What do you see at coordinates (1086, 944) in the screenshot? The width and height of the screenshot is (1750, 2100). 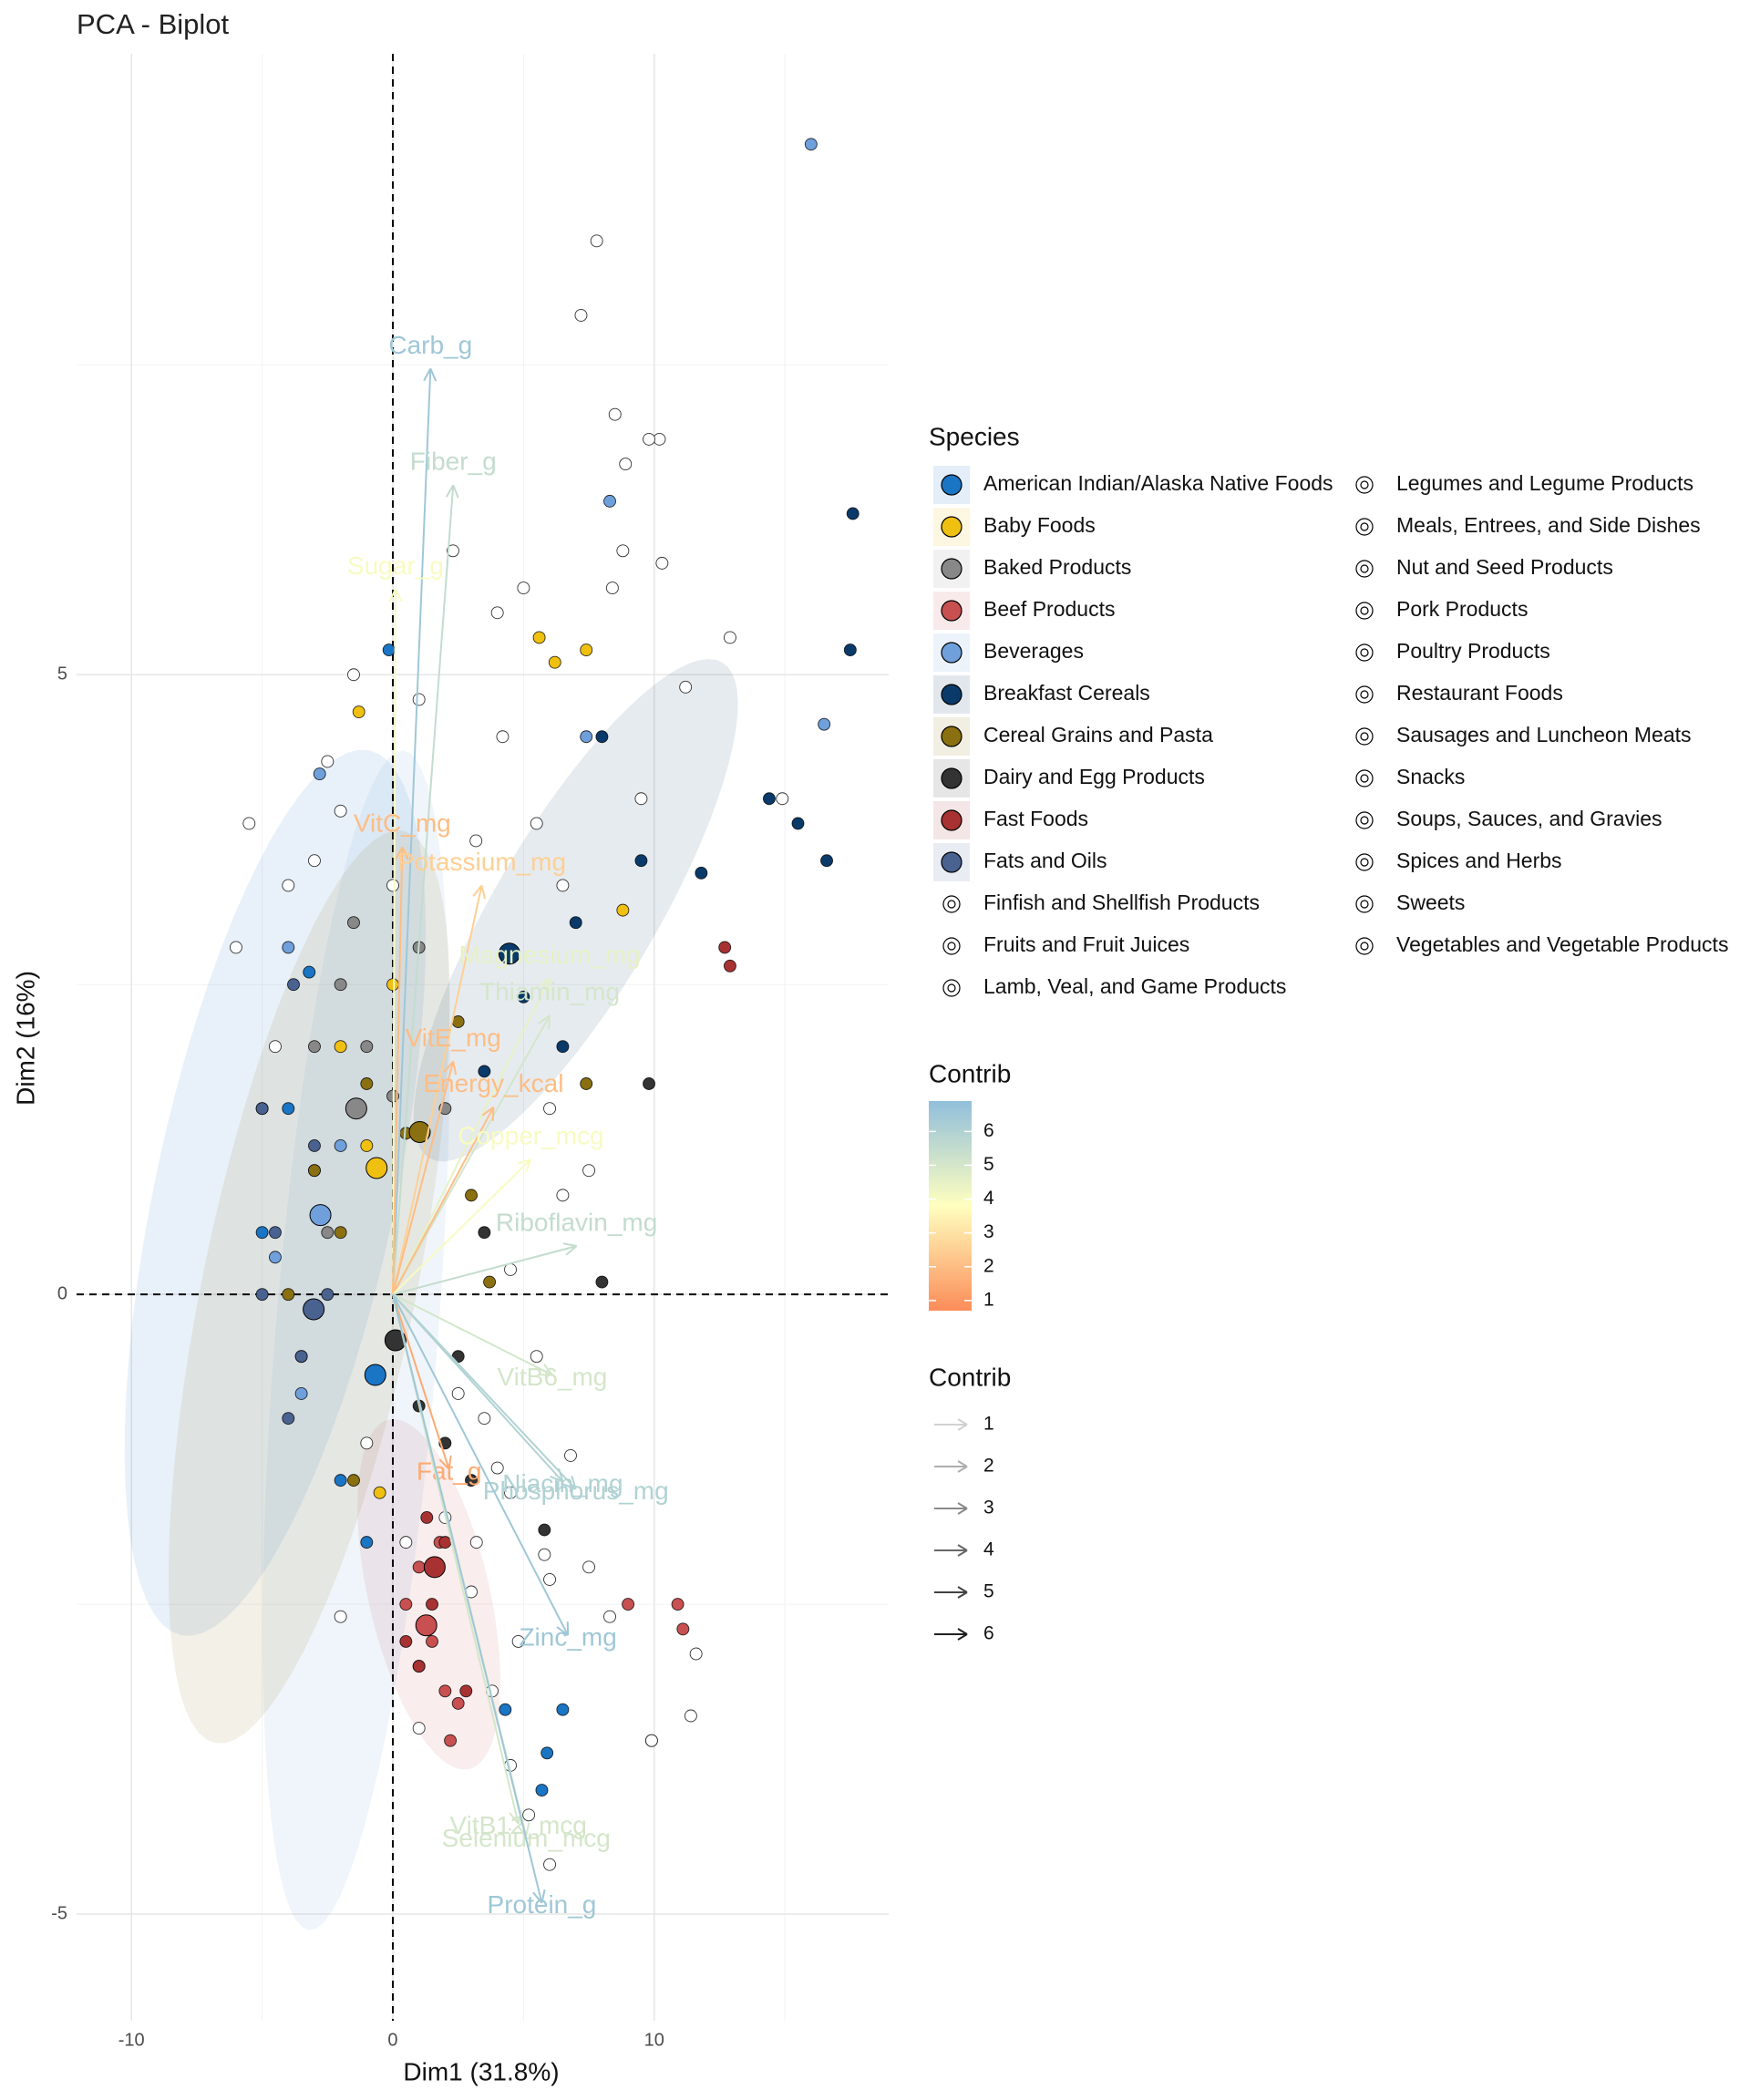 I see `legend-label: Fruits and Fruit Juices` at bounding box center [1086, 944].